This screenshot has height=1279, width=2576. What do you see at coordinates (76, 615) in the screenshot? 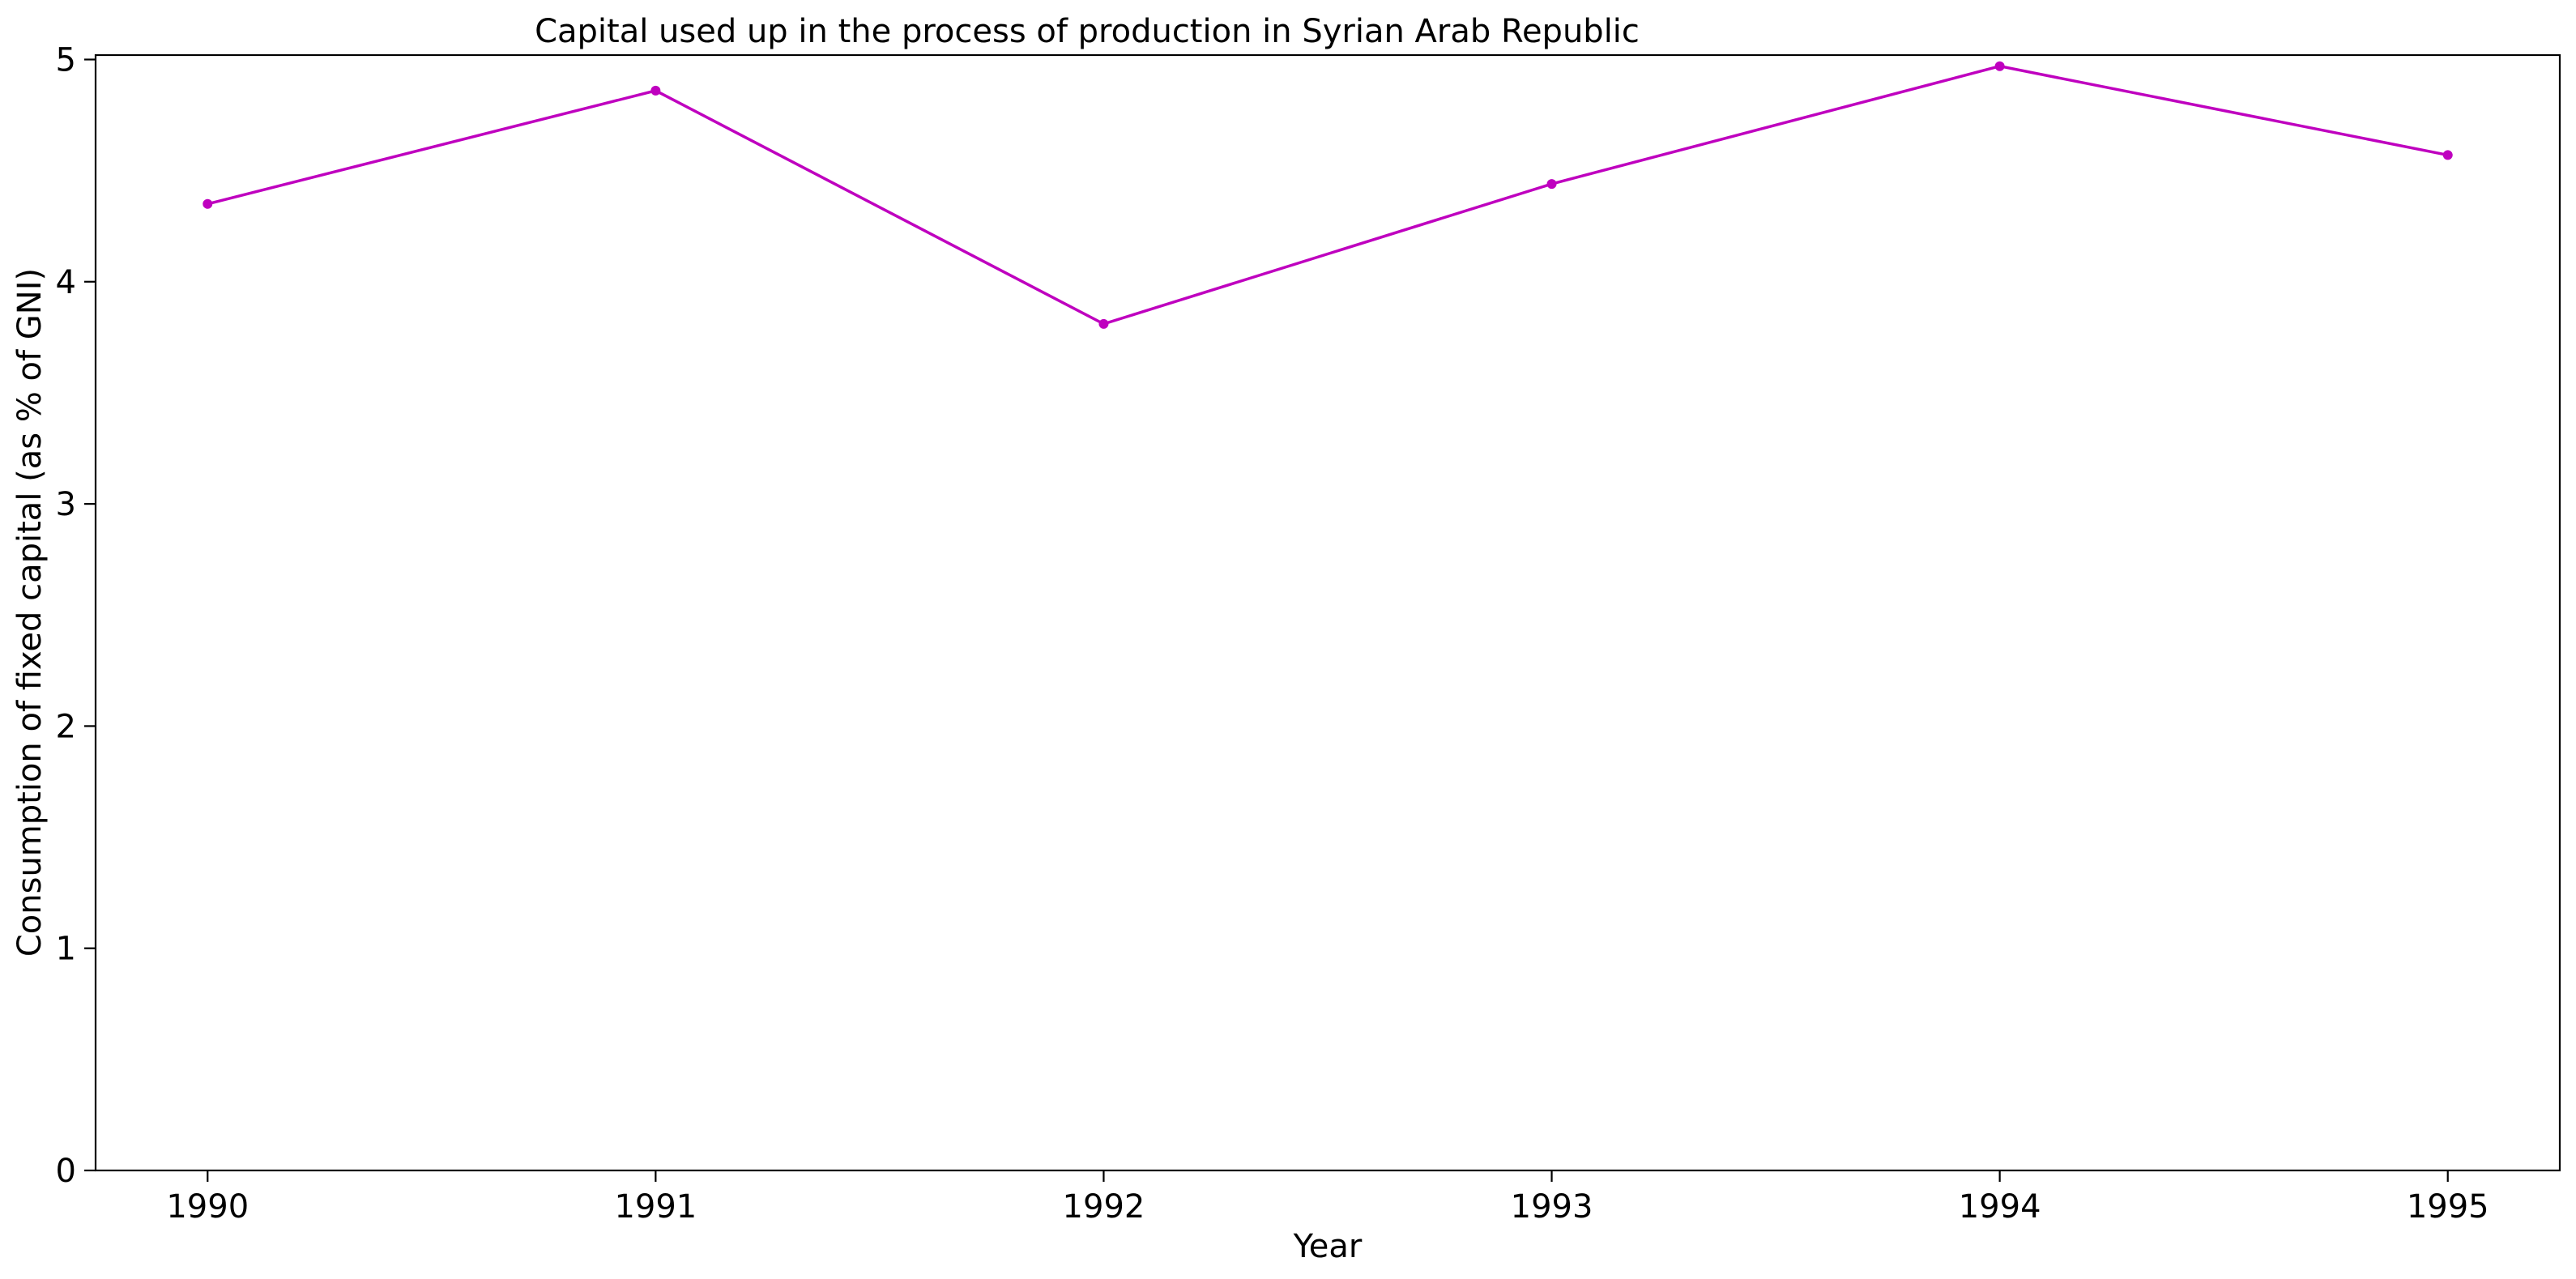
I see `y-axis: 0 1 2 3 4 5` at bounding box center [76, 615].